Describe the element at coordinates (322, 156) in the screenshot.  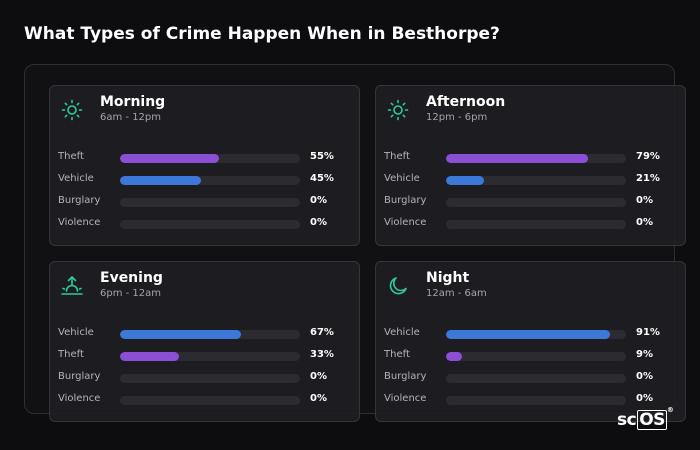
I see `crime-percent: 55%` at that location.